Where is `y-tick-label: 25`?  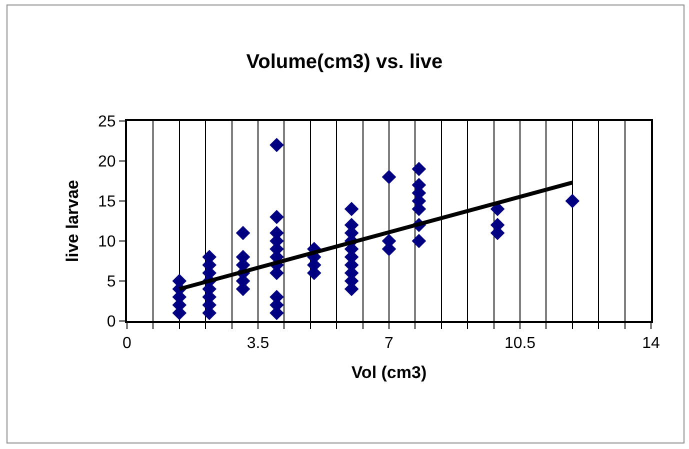
y-tick-label: 25 is located at coordinates (107, 122).